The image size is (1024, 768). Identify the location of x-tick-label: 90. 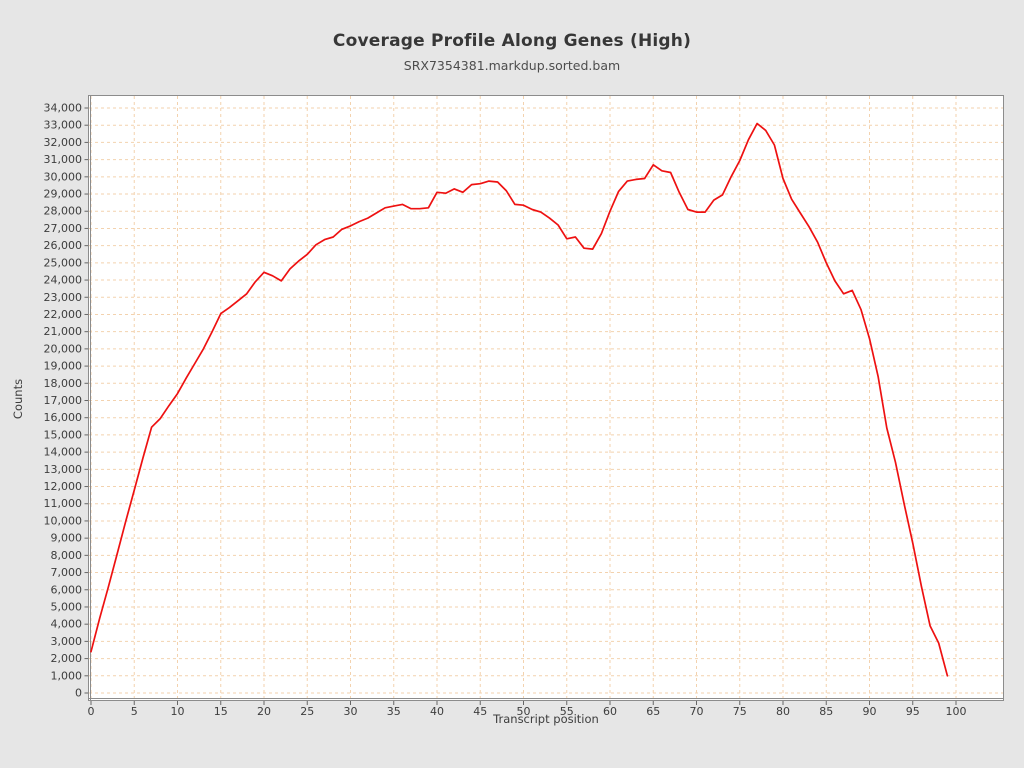
(870, 711).